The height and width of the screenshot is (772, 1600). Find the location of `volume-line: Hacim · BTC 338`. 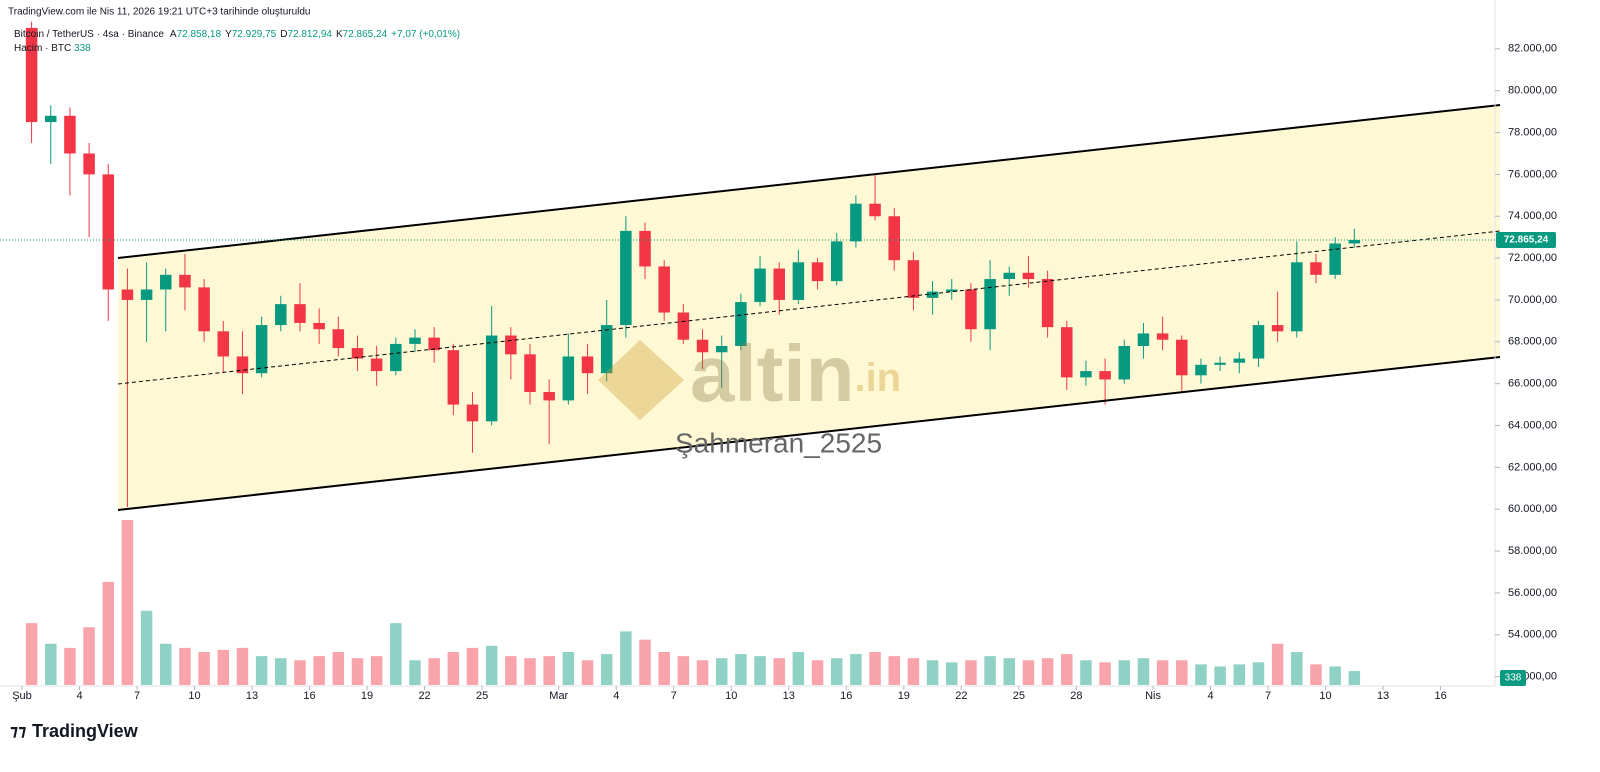

volume-line: Hacim · BTC 338 is located at coordinates (52, 48).